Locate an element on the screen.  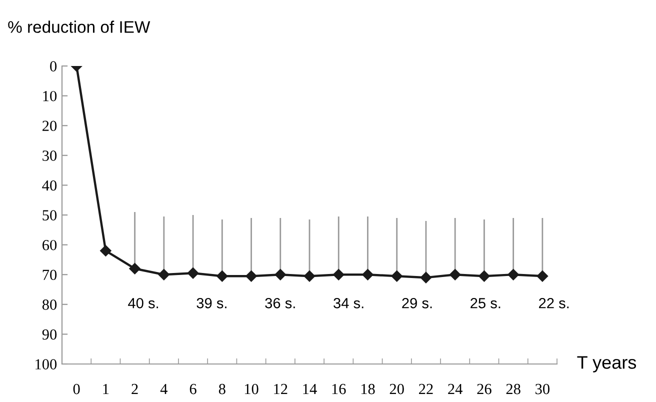
x-tick-label: 6 is located at coordinates (193, 389).